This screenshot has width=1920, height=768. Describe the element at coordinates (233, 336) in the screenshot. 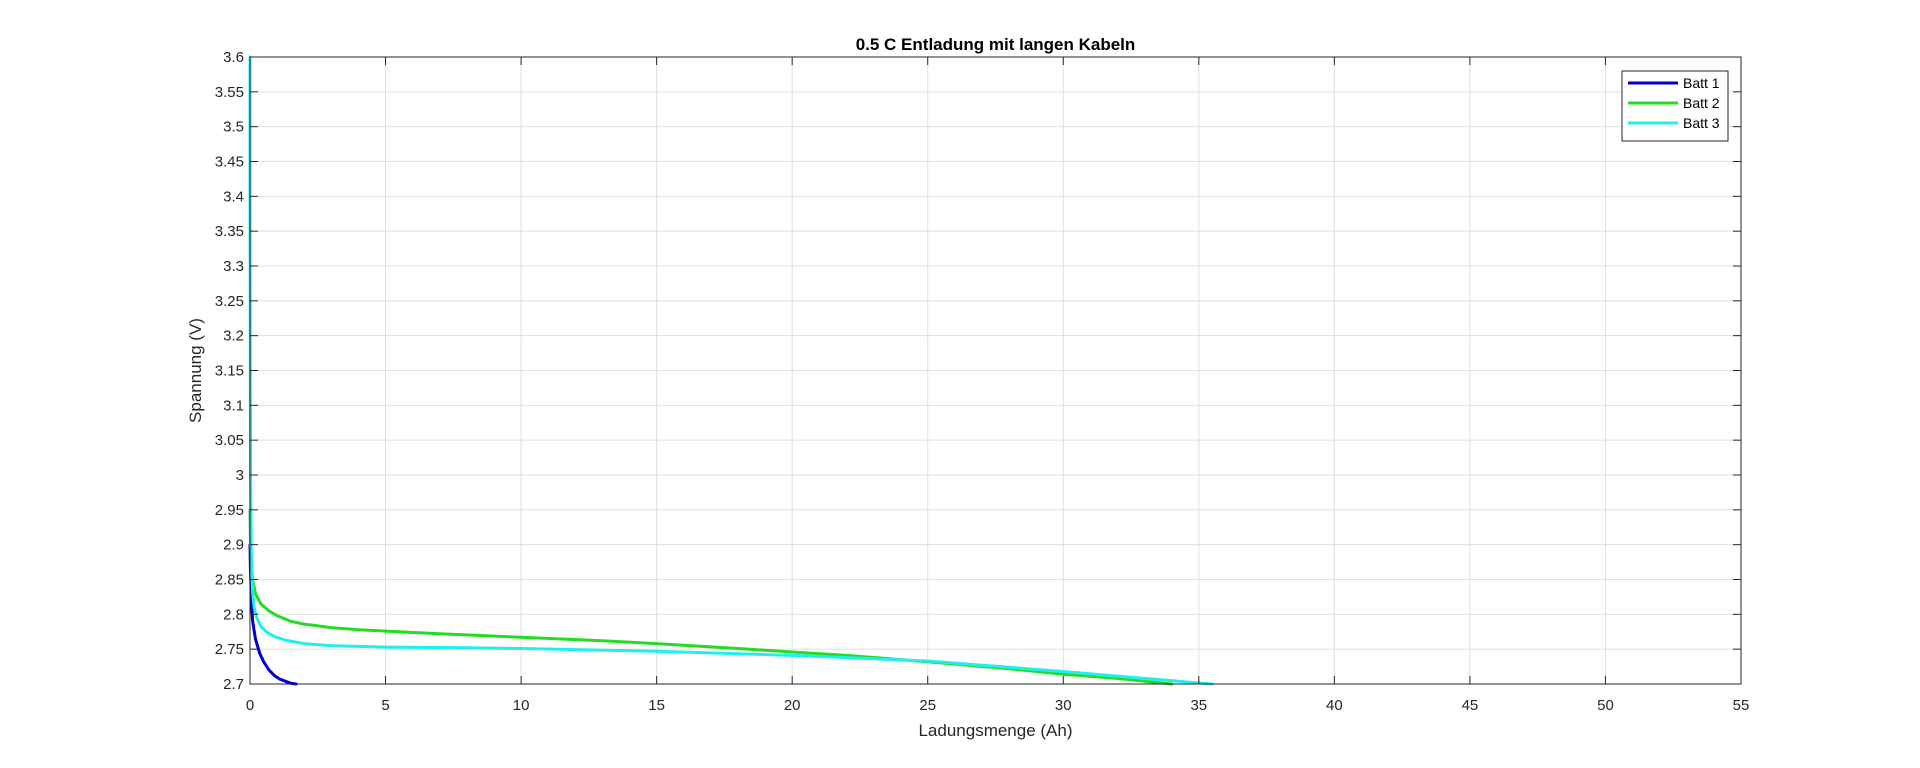

I see `y-tick-label: 3.2` at that location.